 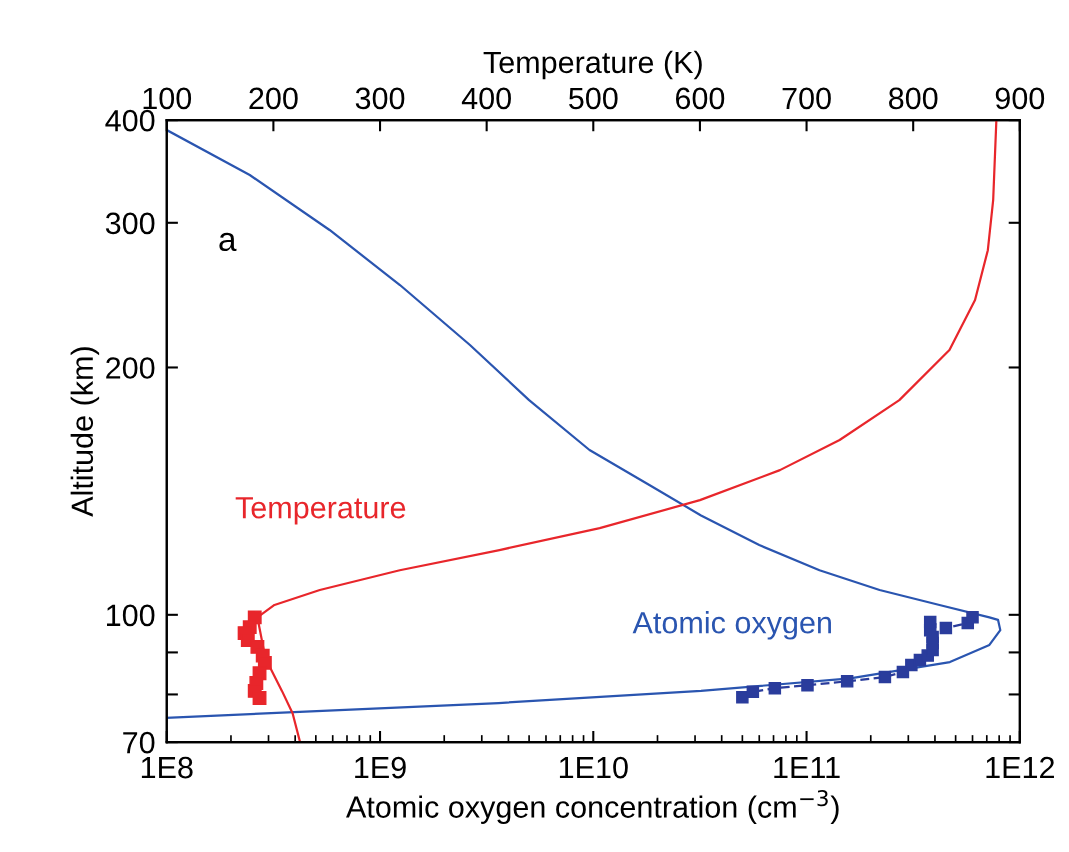 I want to click on x2-tick-label: 200, so click(x=273, y=98).